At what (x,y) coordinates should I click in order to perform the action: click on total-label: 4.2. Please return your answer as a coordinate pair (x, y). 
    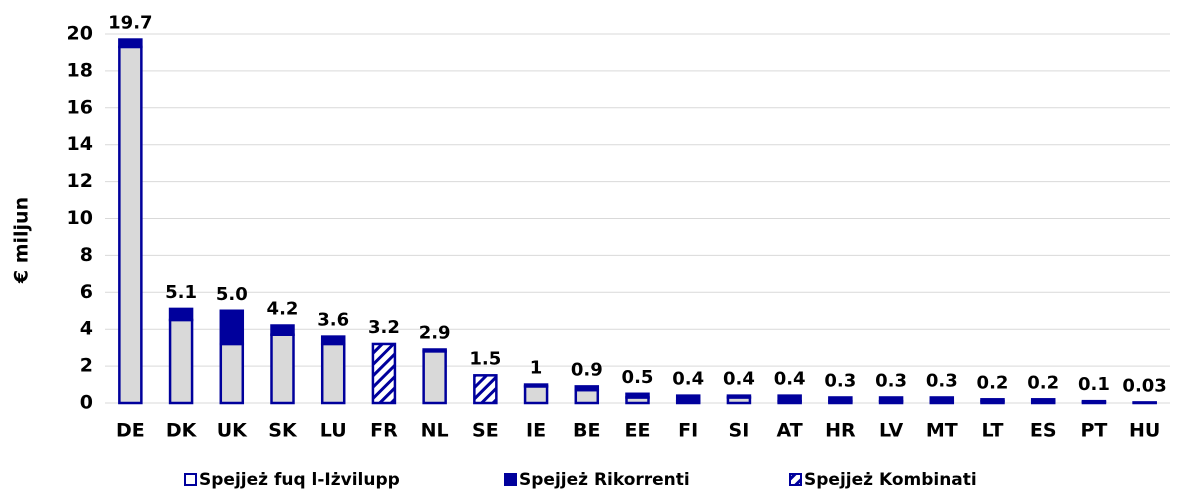
    Looking at the image, I should click on (283, 309).